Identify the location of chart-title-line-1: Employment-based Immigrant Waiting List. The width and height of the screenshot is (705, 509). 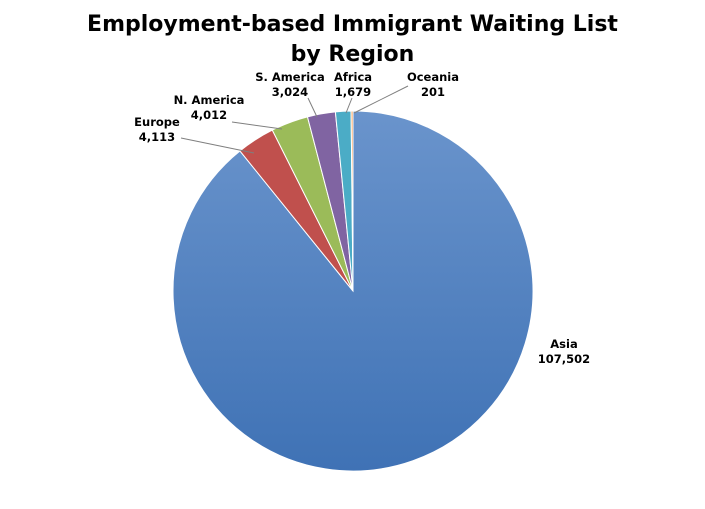
(352, 24).